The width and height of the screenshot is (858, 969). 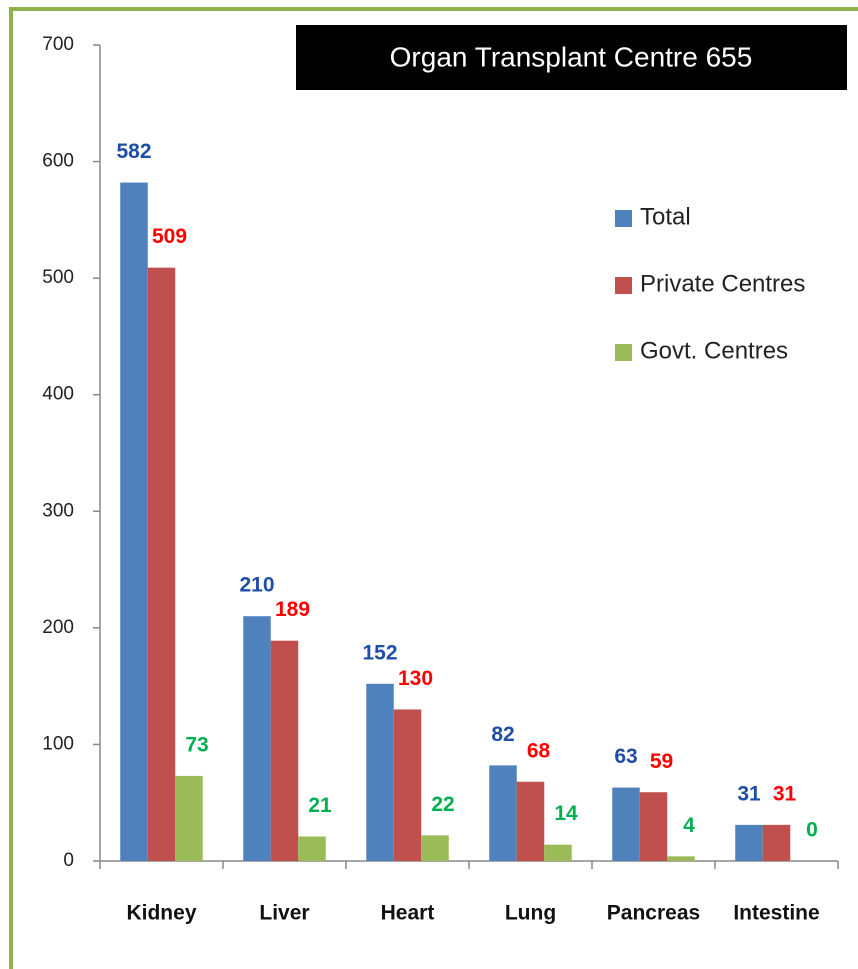 I want to click on data-label: 63, so click(x=625, y=756).